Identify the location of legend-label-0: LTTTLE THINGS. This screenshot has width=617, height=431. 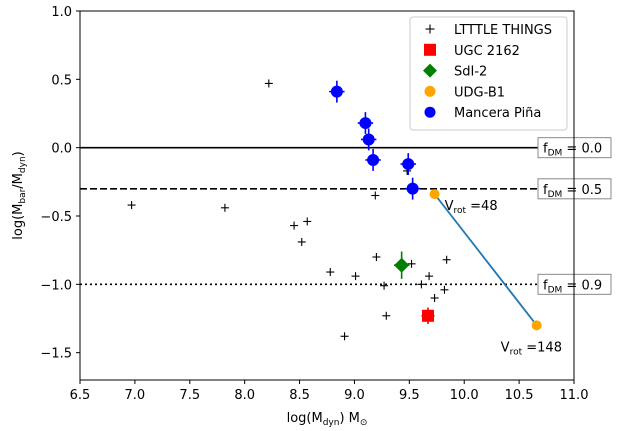
(503, 30).